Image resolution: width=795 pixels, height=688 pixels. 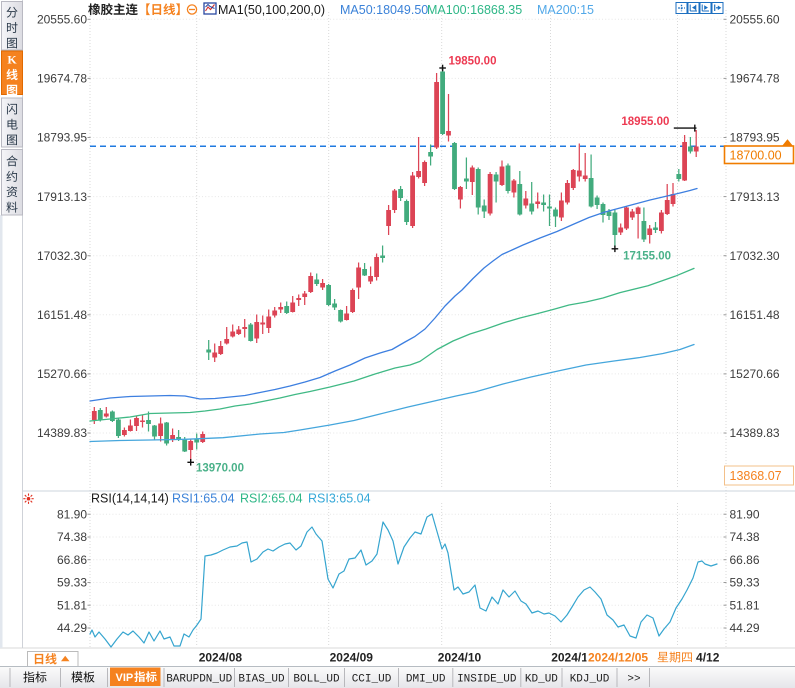 What do you see at coordinates (426, 680) in the screenshot?
I see `svg-text: DMI_UD` at bounding box center [426, 680].